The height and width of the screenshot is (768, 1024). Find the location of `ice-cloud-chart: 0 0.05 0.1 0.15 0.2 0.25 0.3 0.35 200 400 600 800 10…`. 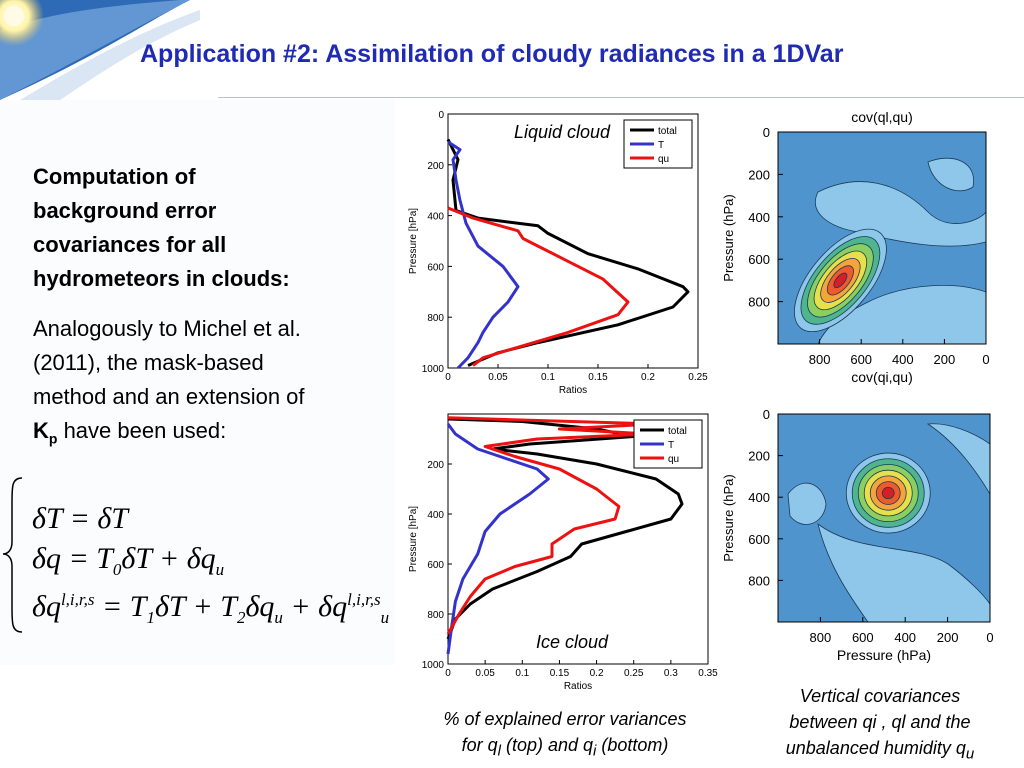

ice-cloud-chart: 0 0.05 0.1 0.15 0.2 0.25 0.3 0.35 200 400 600 800 10… is located at coordinates (559, 550).